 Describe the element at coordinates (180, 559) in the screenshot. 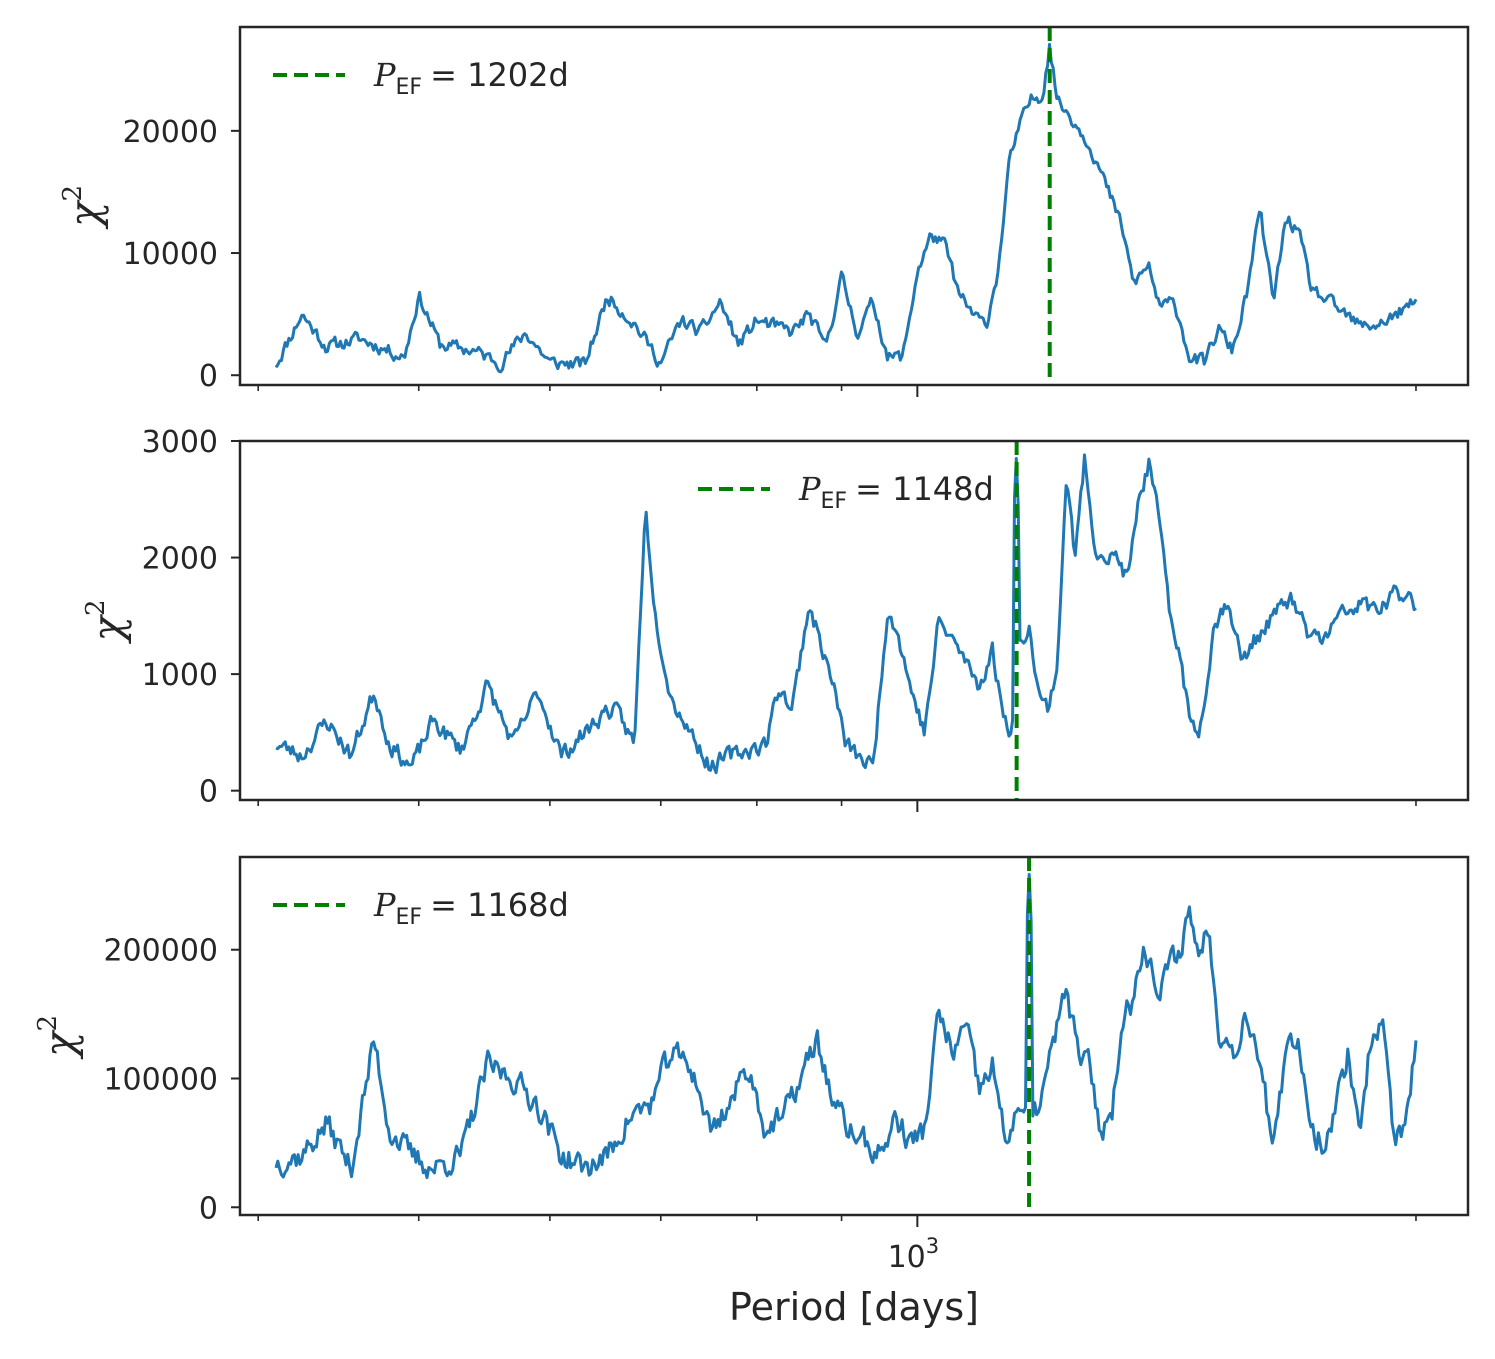

I see `y-tick-label: 2000` at that location.